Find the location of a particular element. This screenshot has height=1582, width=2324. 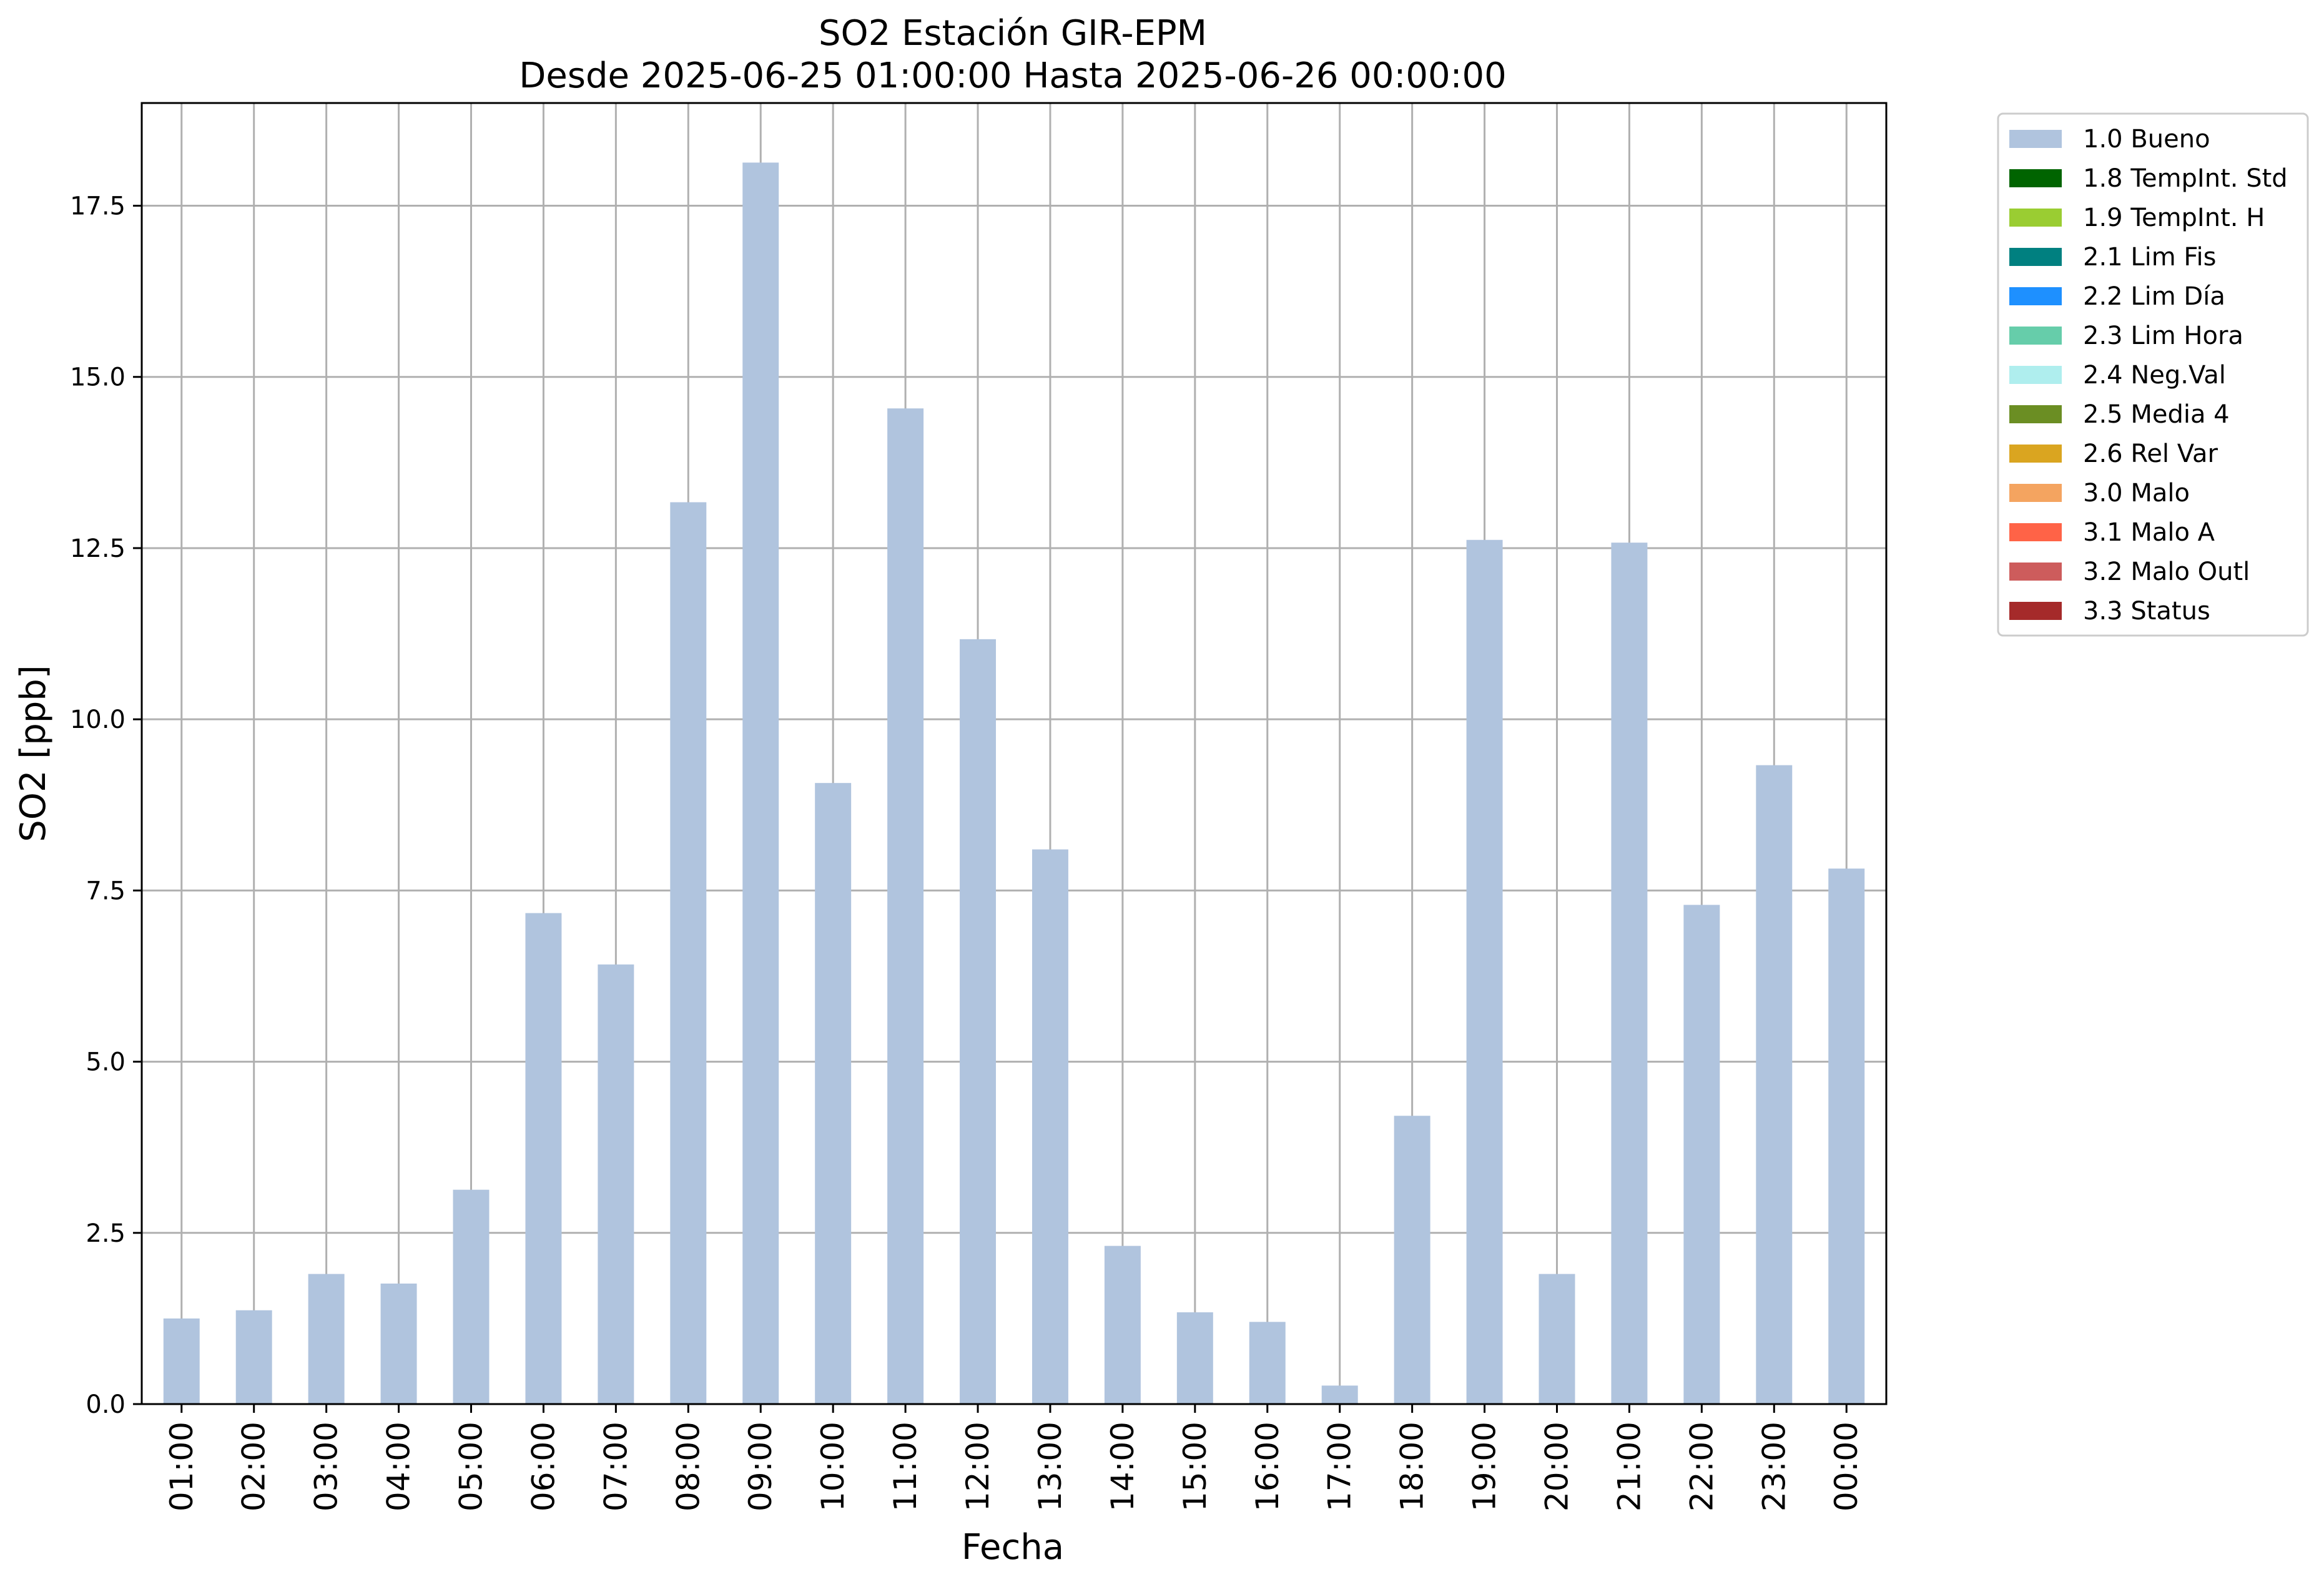

x-tick-label: 16:00 is located at coordinates (1267, 1466).